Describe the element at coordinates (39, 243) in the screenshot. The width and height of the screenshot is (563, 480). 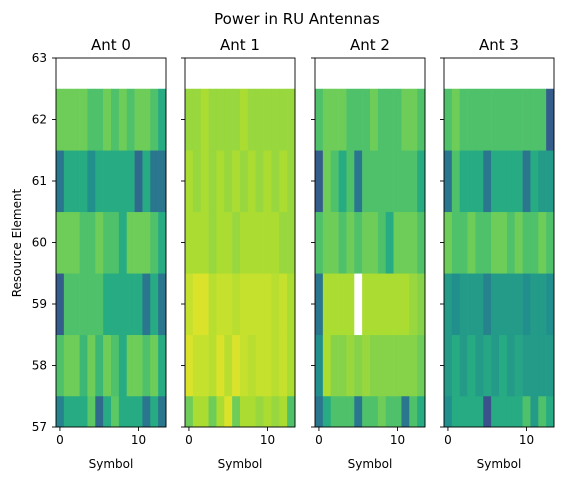
I see `y-tick-label: 60` at that location.